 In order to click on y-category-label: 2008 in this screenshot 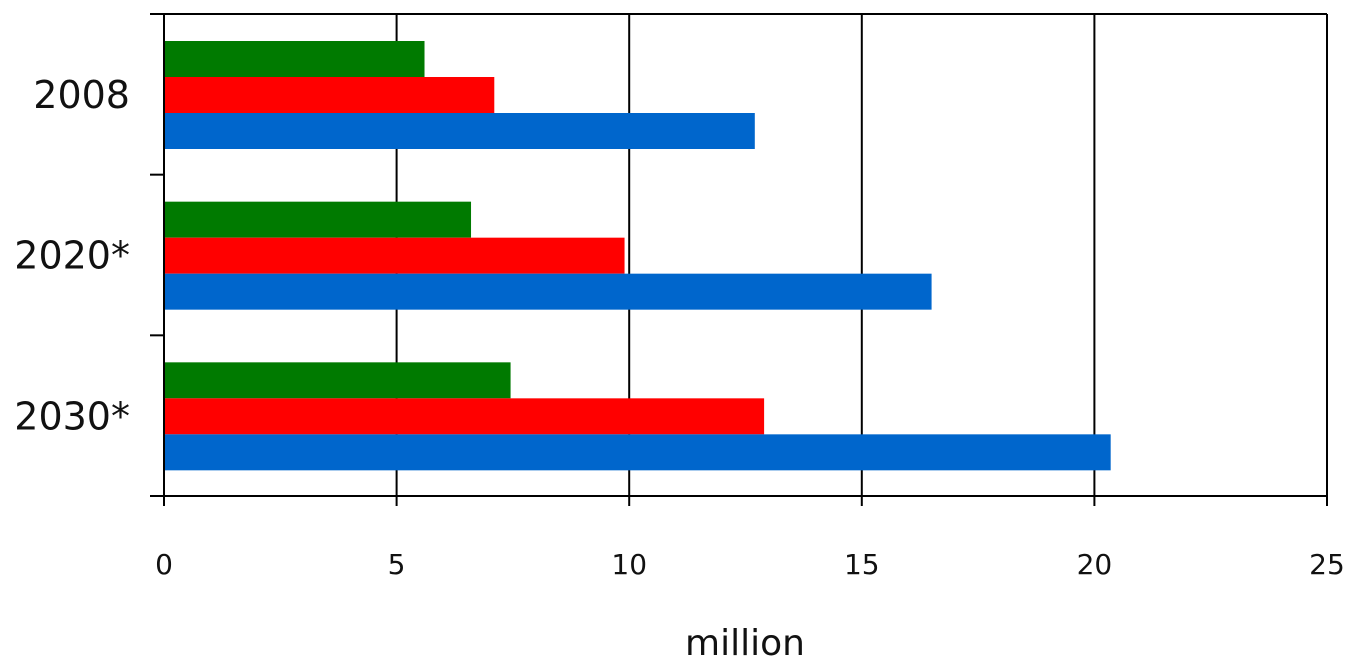, I will do `click(81, 95)`.